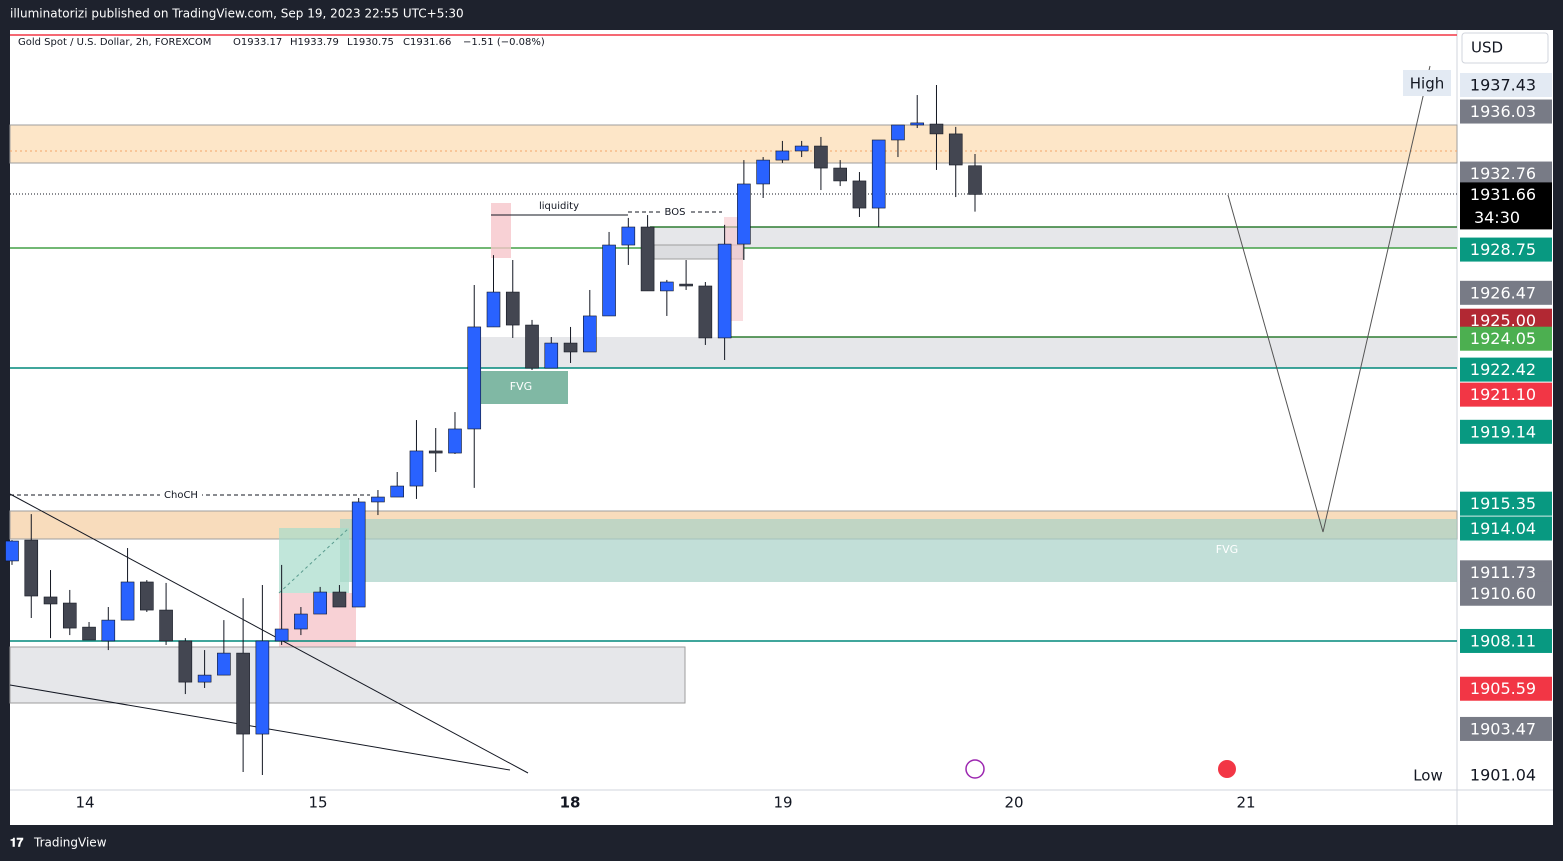 The image size is (1563, 861). Describe the element at coordinates (559, 206) in the screenshot. I see `annotation: liquidity` at that location.